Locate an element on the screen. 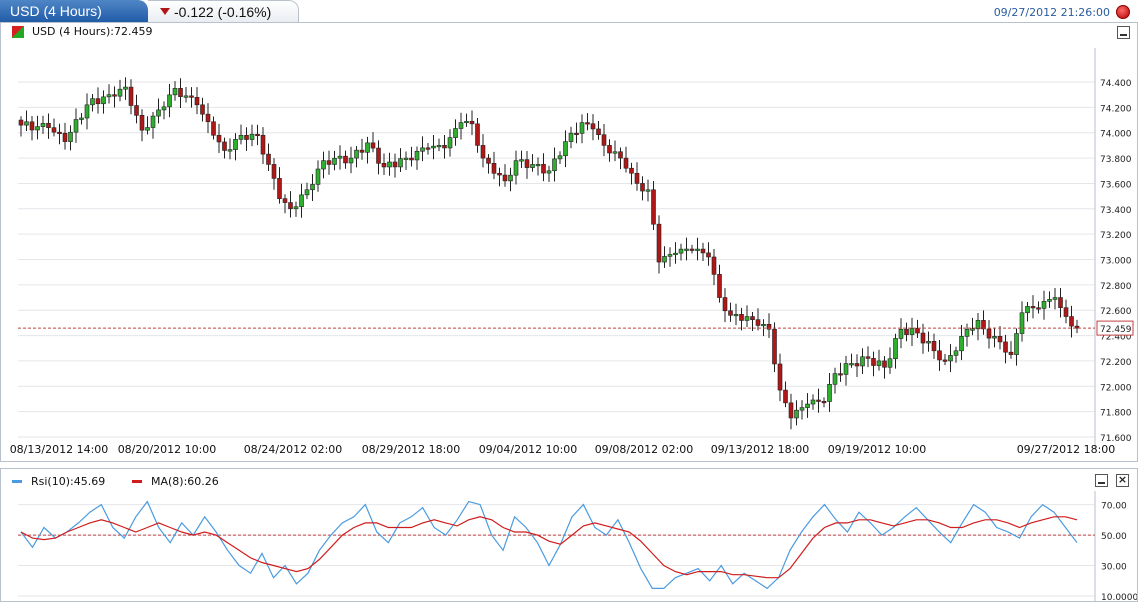 This screenshot has height=602, width=1138. x-tick-label: 09/19/2012 10:00 is located at coordinates (877, 449).